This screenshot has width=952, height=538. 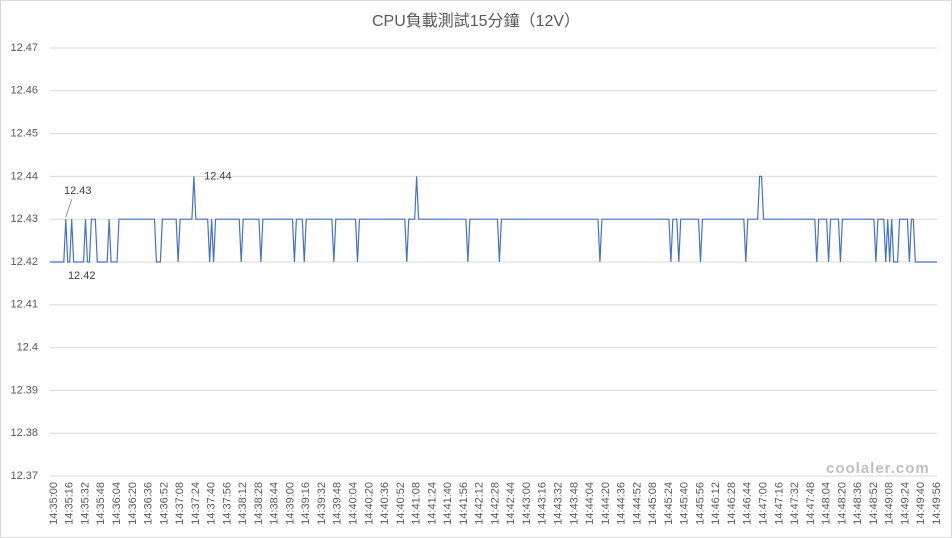 I want to click on x-tick-label: 14:48:20, so click(x=842, y=503).